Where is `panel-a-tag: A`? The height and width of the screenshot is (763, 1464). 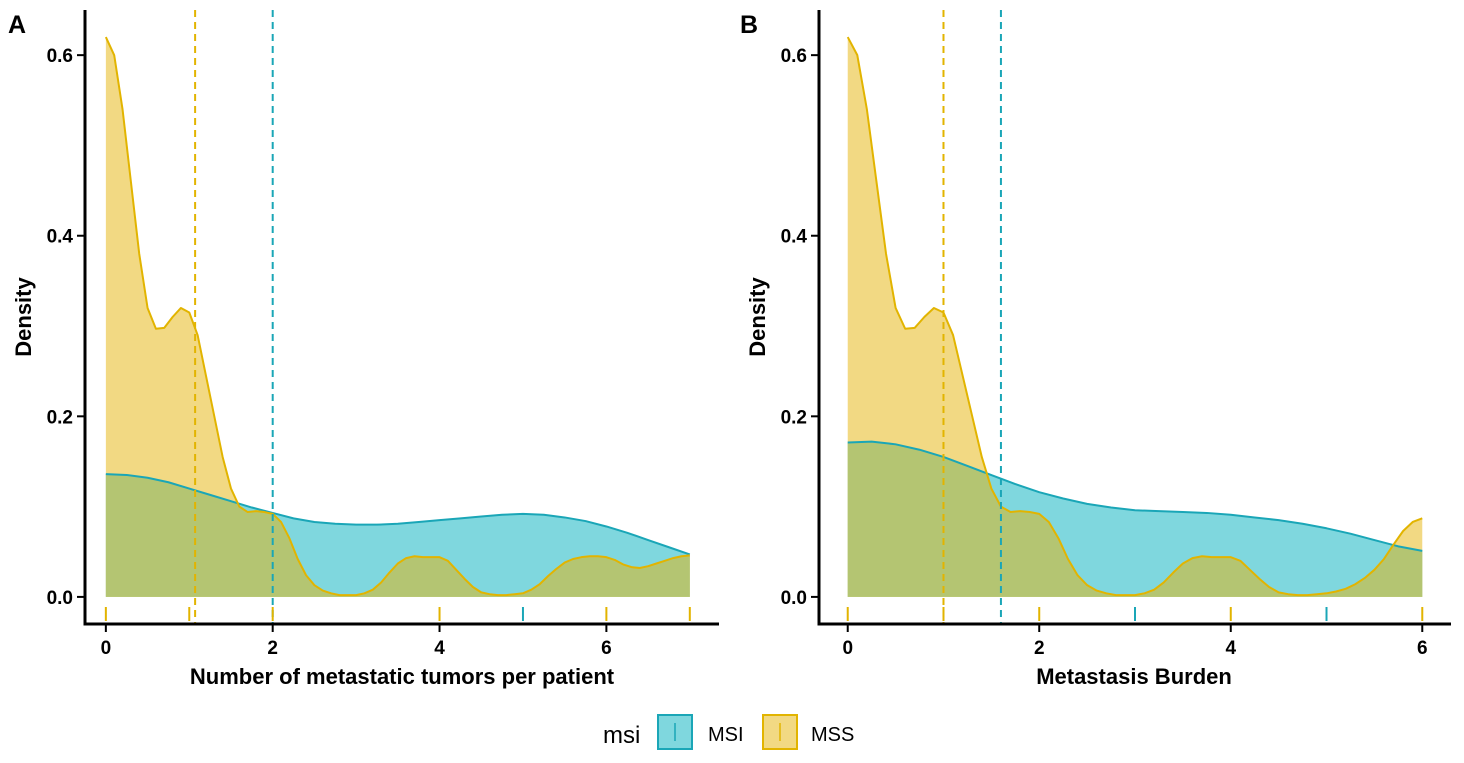 panel-a-tag: A is located at coordinates (17, 25).